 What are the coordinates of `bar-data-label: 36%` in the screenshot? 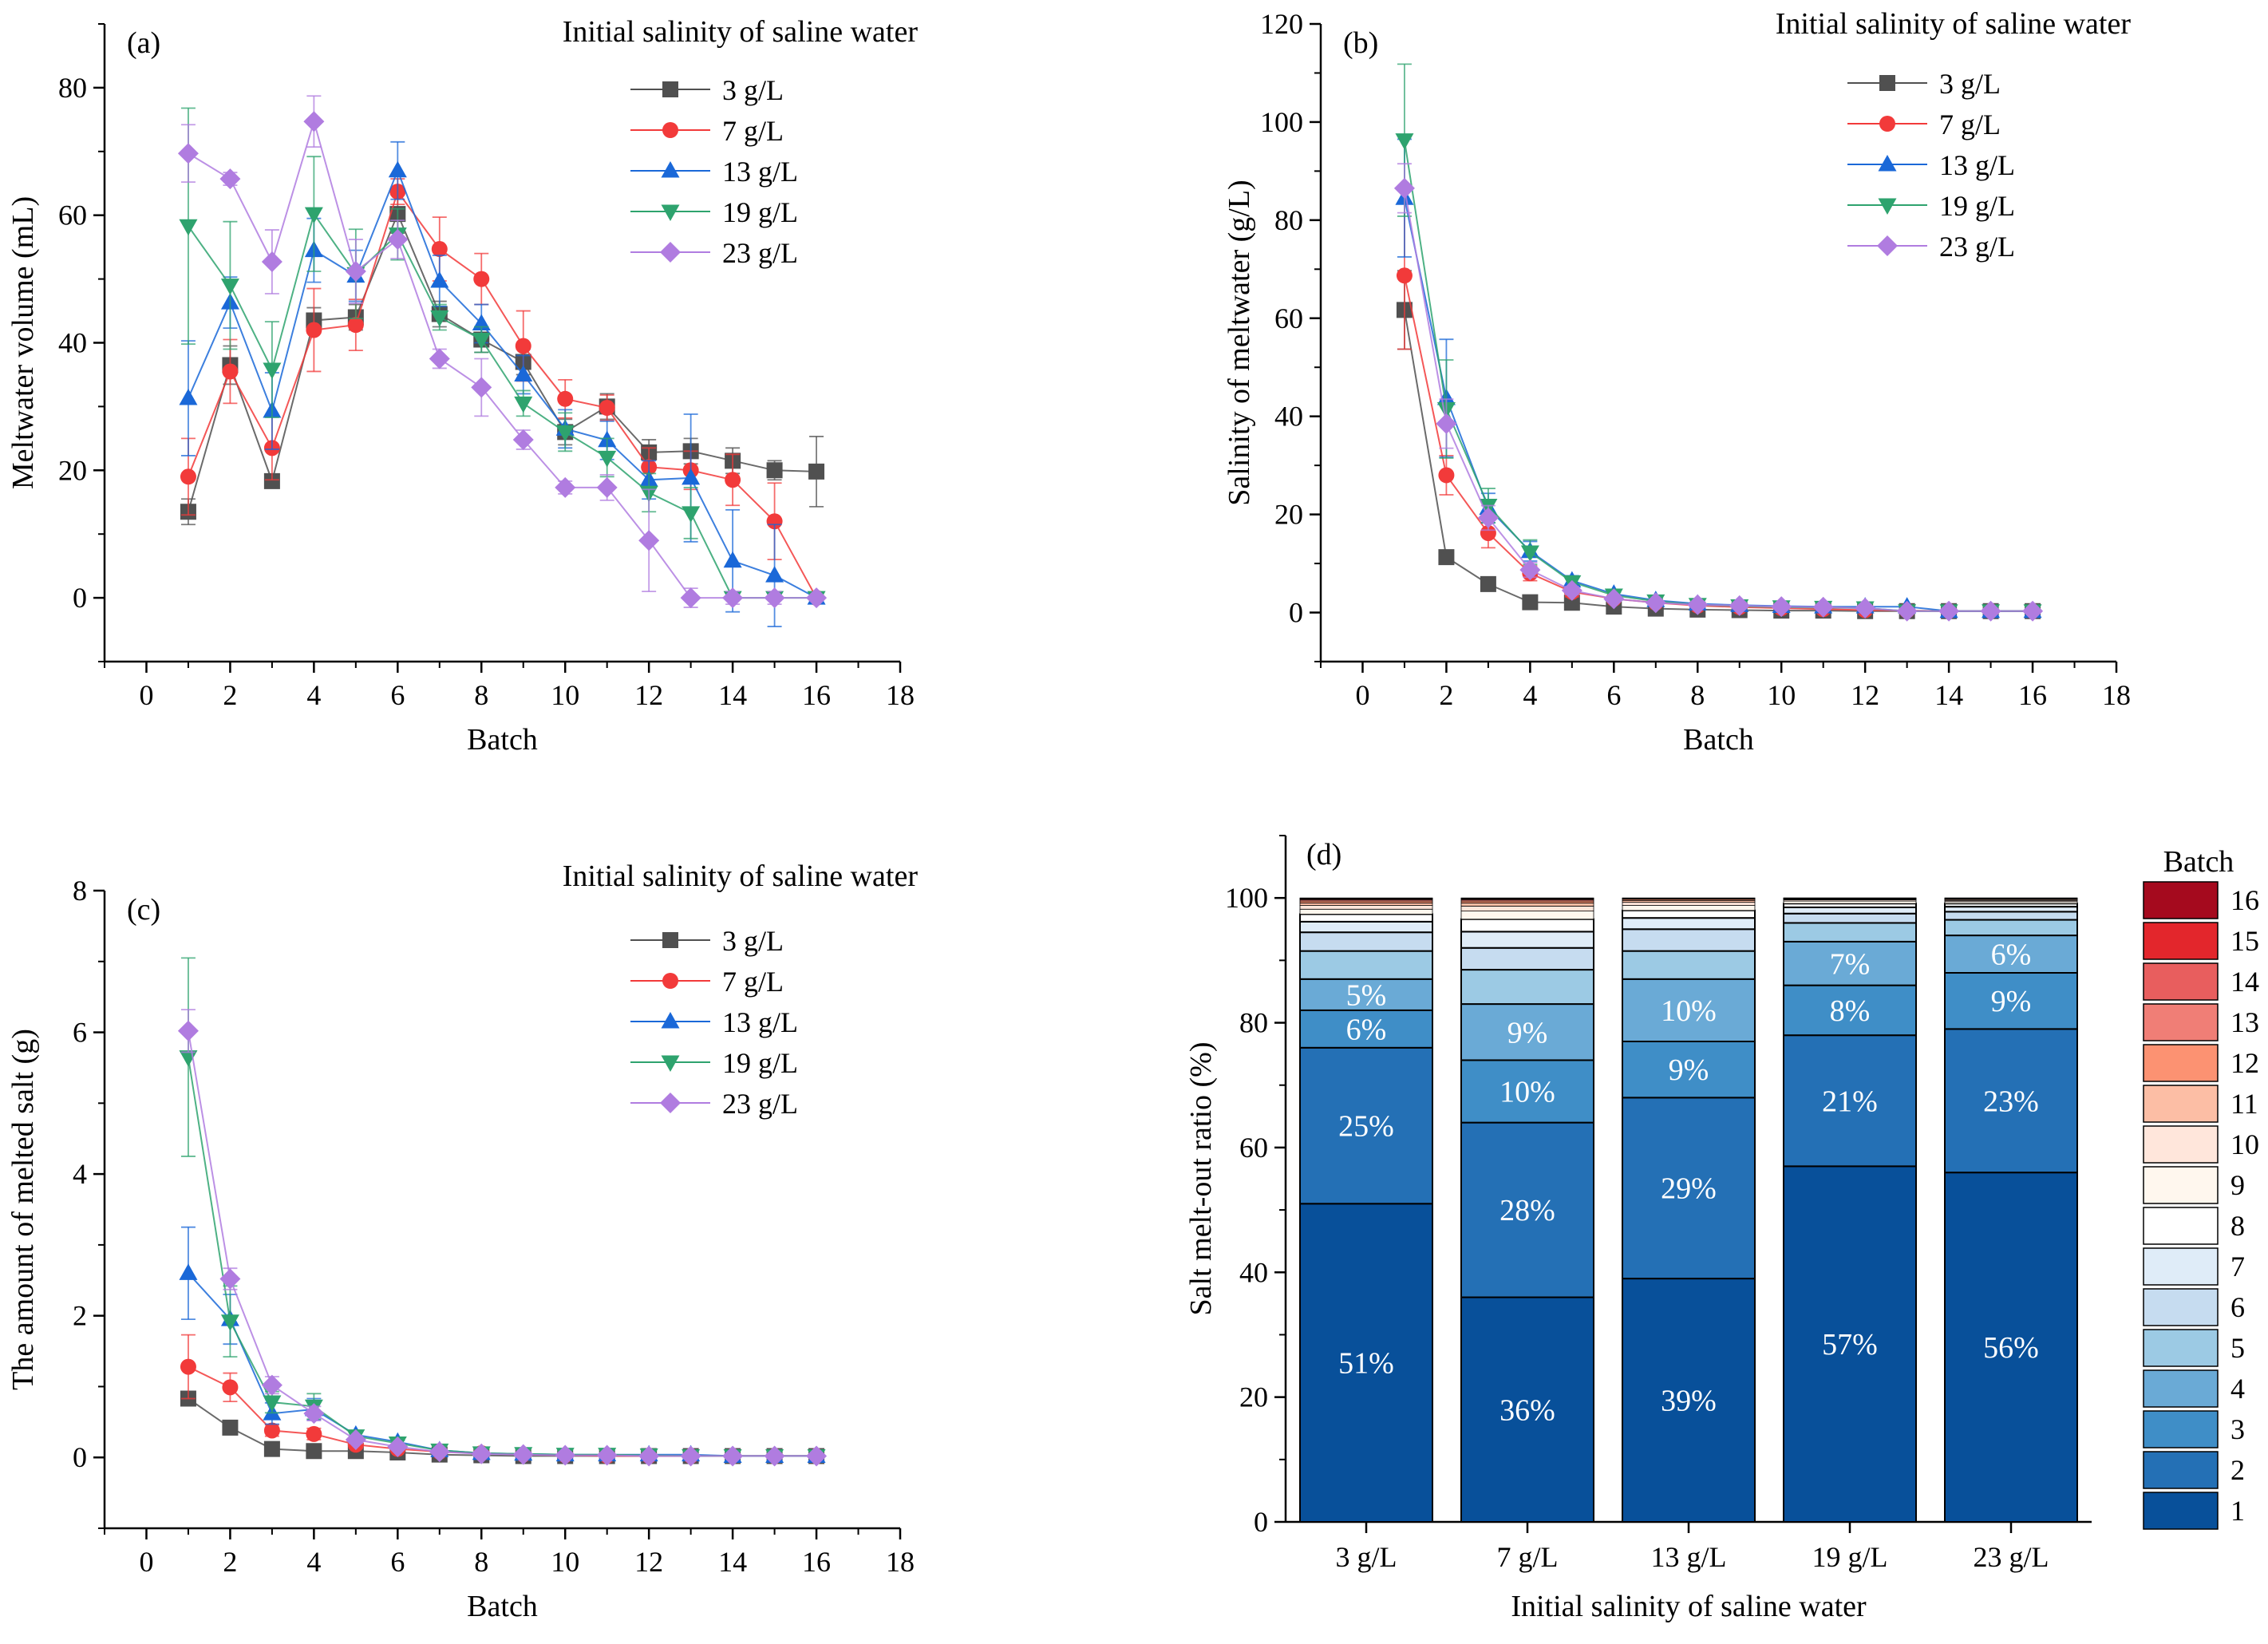 It's located at (1527, 1410).